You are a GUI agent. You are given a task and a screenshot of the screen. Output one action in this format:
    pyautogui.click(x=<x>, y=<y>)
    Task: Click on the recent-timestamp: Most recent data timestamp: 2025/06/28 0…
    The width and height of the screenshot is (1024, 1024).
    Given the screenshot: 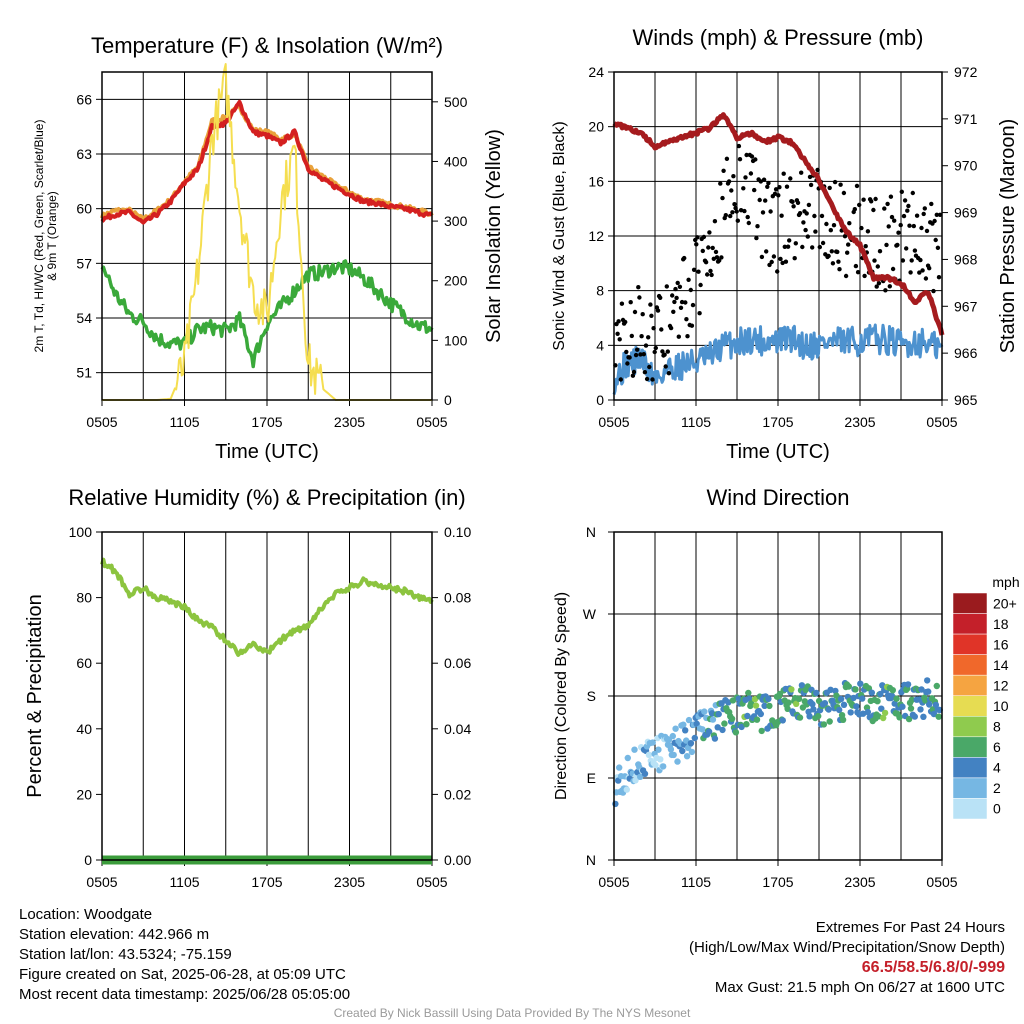 What is the action you would take?
    pyautogui.click(x=185, y=994)
    